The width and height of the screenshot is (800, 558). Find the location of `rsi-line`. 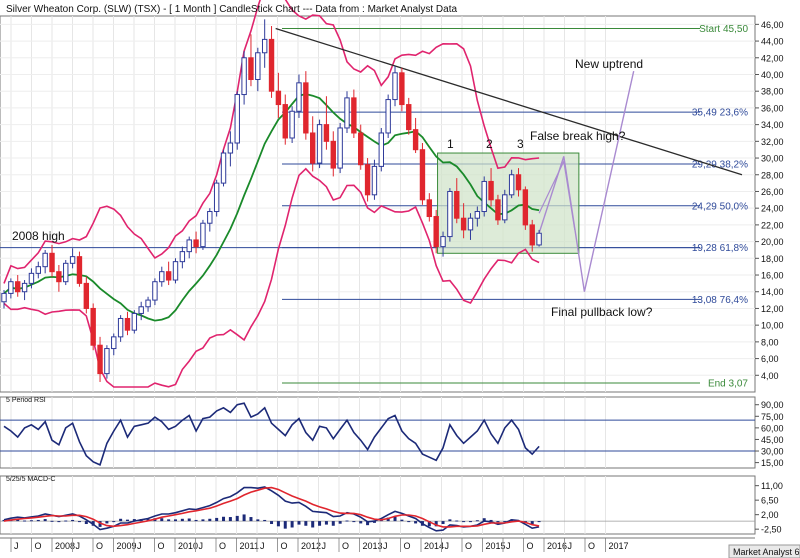

rsi-line is located at coordinates (271, 434).